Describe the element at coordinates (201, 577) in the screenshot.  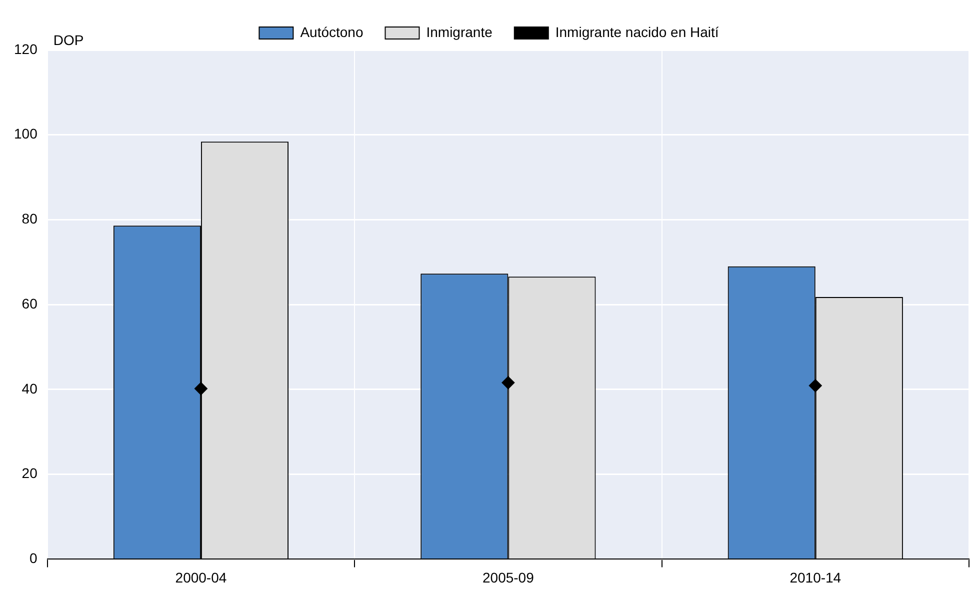
I see `x-tick-label: 2000-04` at that location.